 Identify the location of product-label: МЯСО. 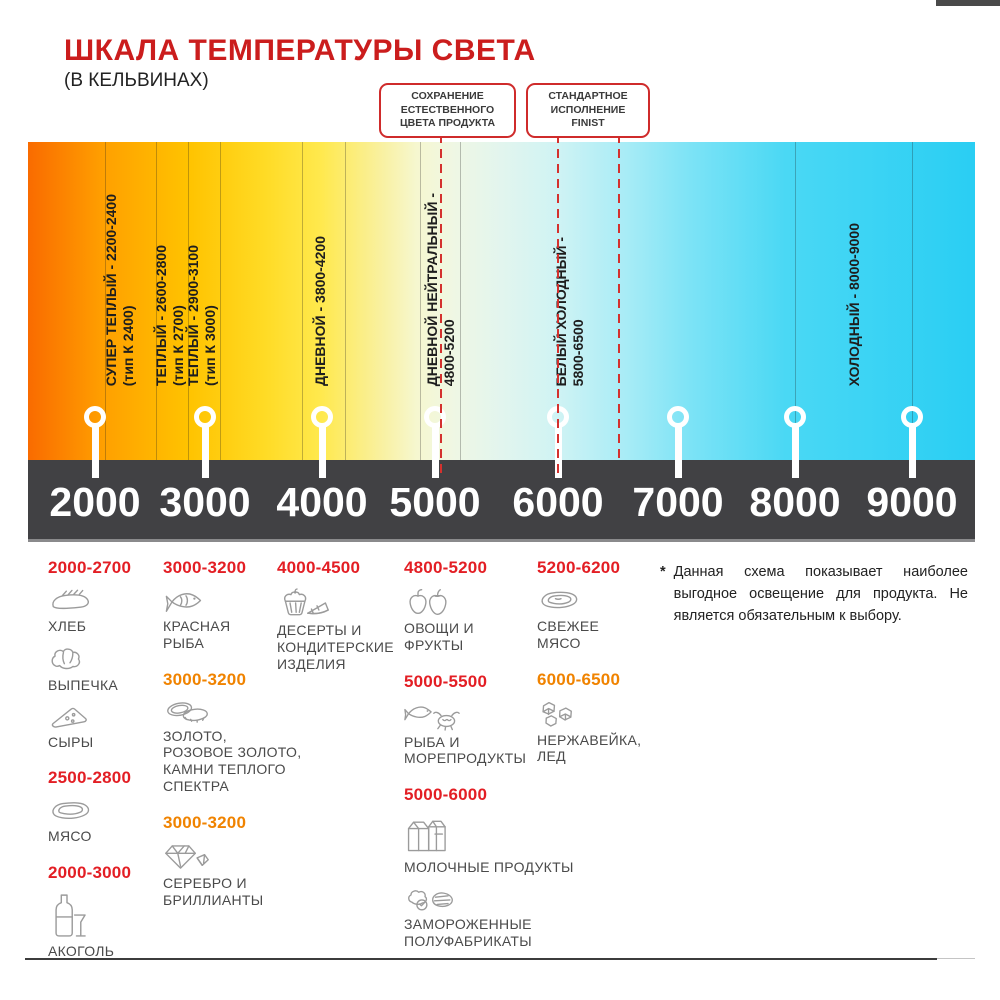
(70, 836).